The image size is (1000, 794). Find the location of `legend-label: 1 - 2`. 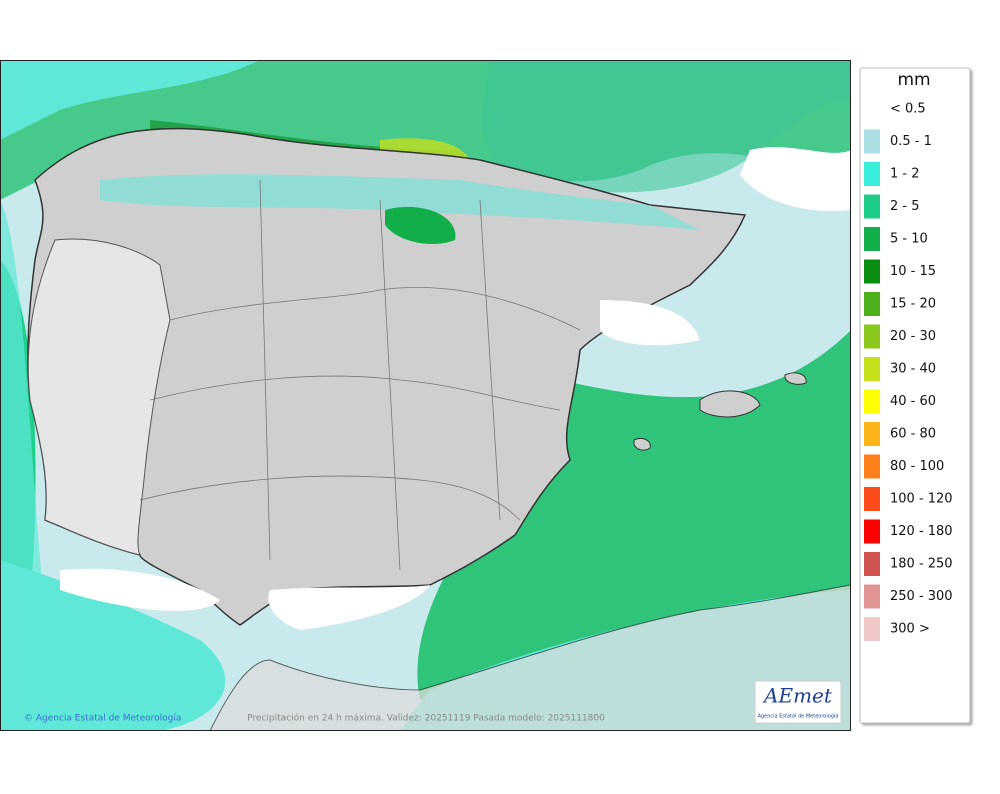

legend-label: 1 - 2 is located at coordinates (905, 174).